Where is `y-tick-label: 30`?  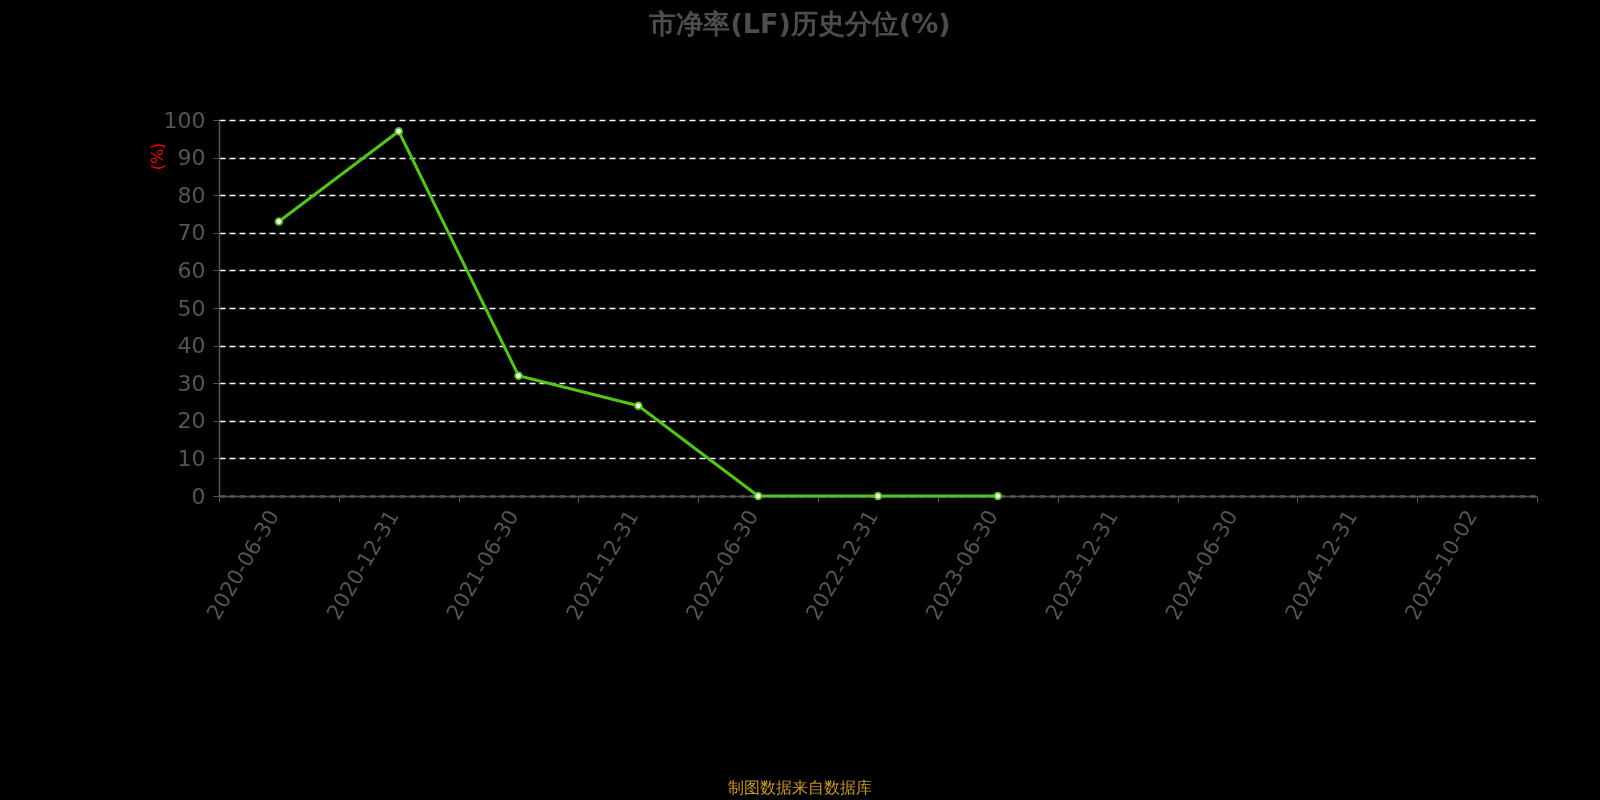 y-tick-label: 30 is located at coordinates (191, 383).